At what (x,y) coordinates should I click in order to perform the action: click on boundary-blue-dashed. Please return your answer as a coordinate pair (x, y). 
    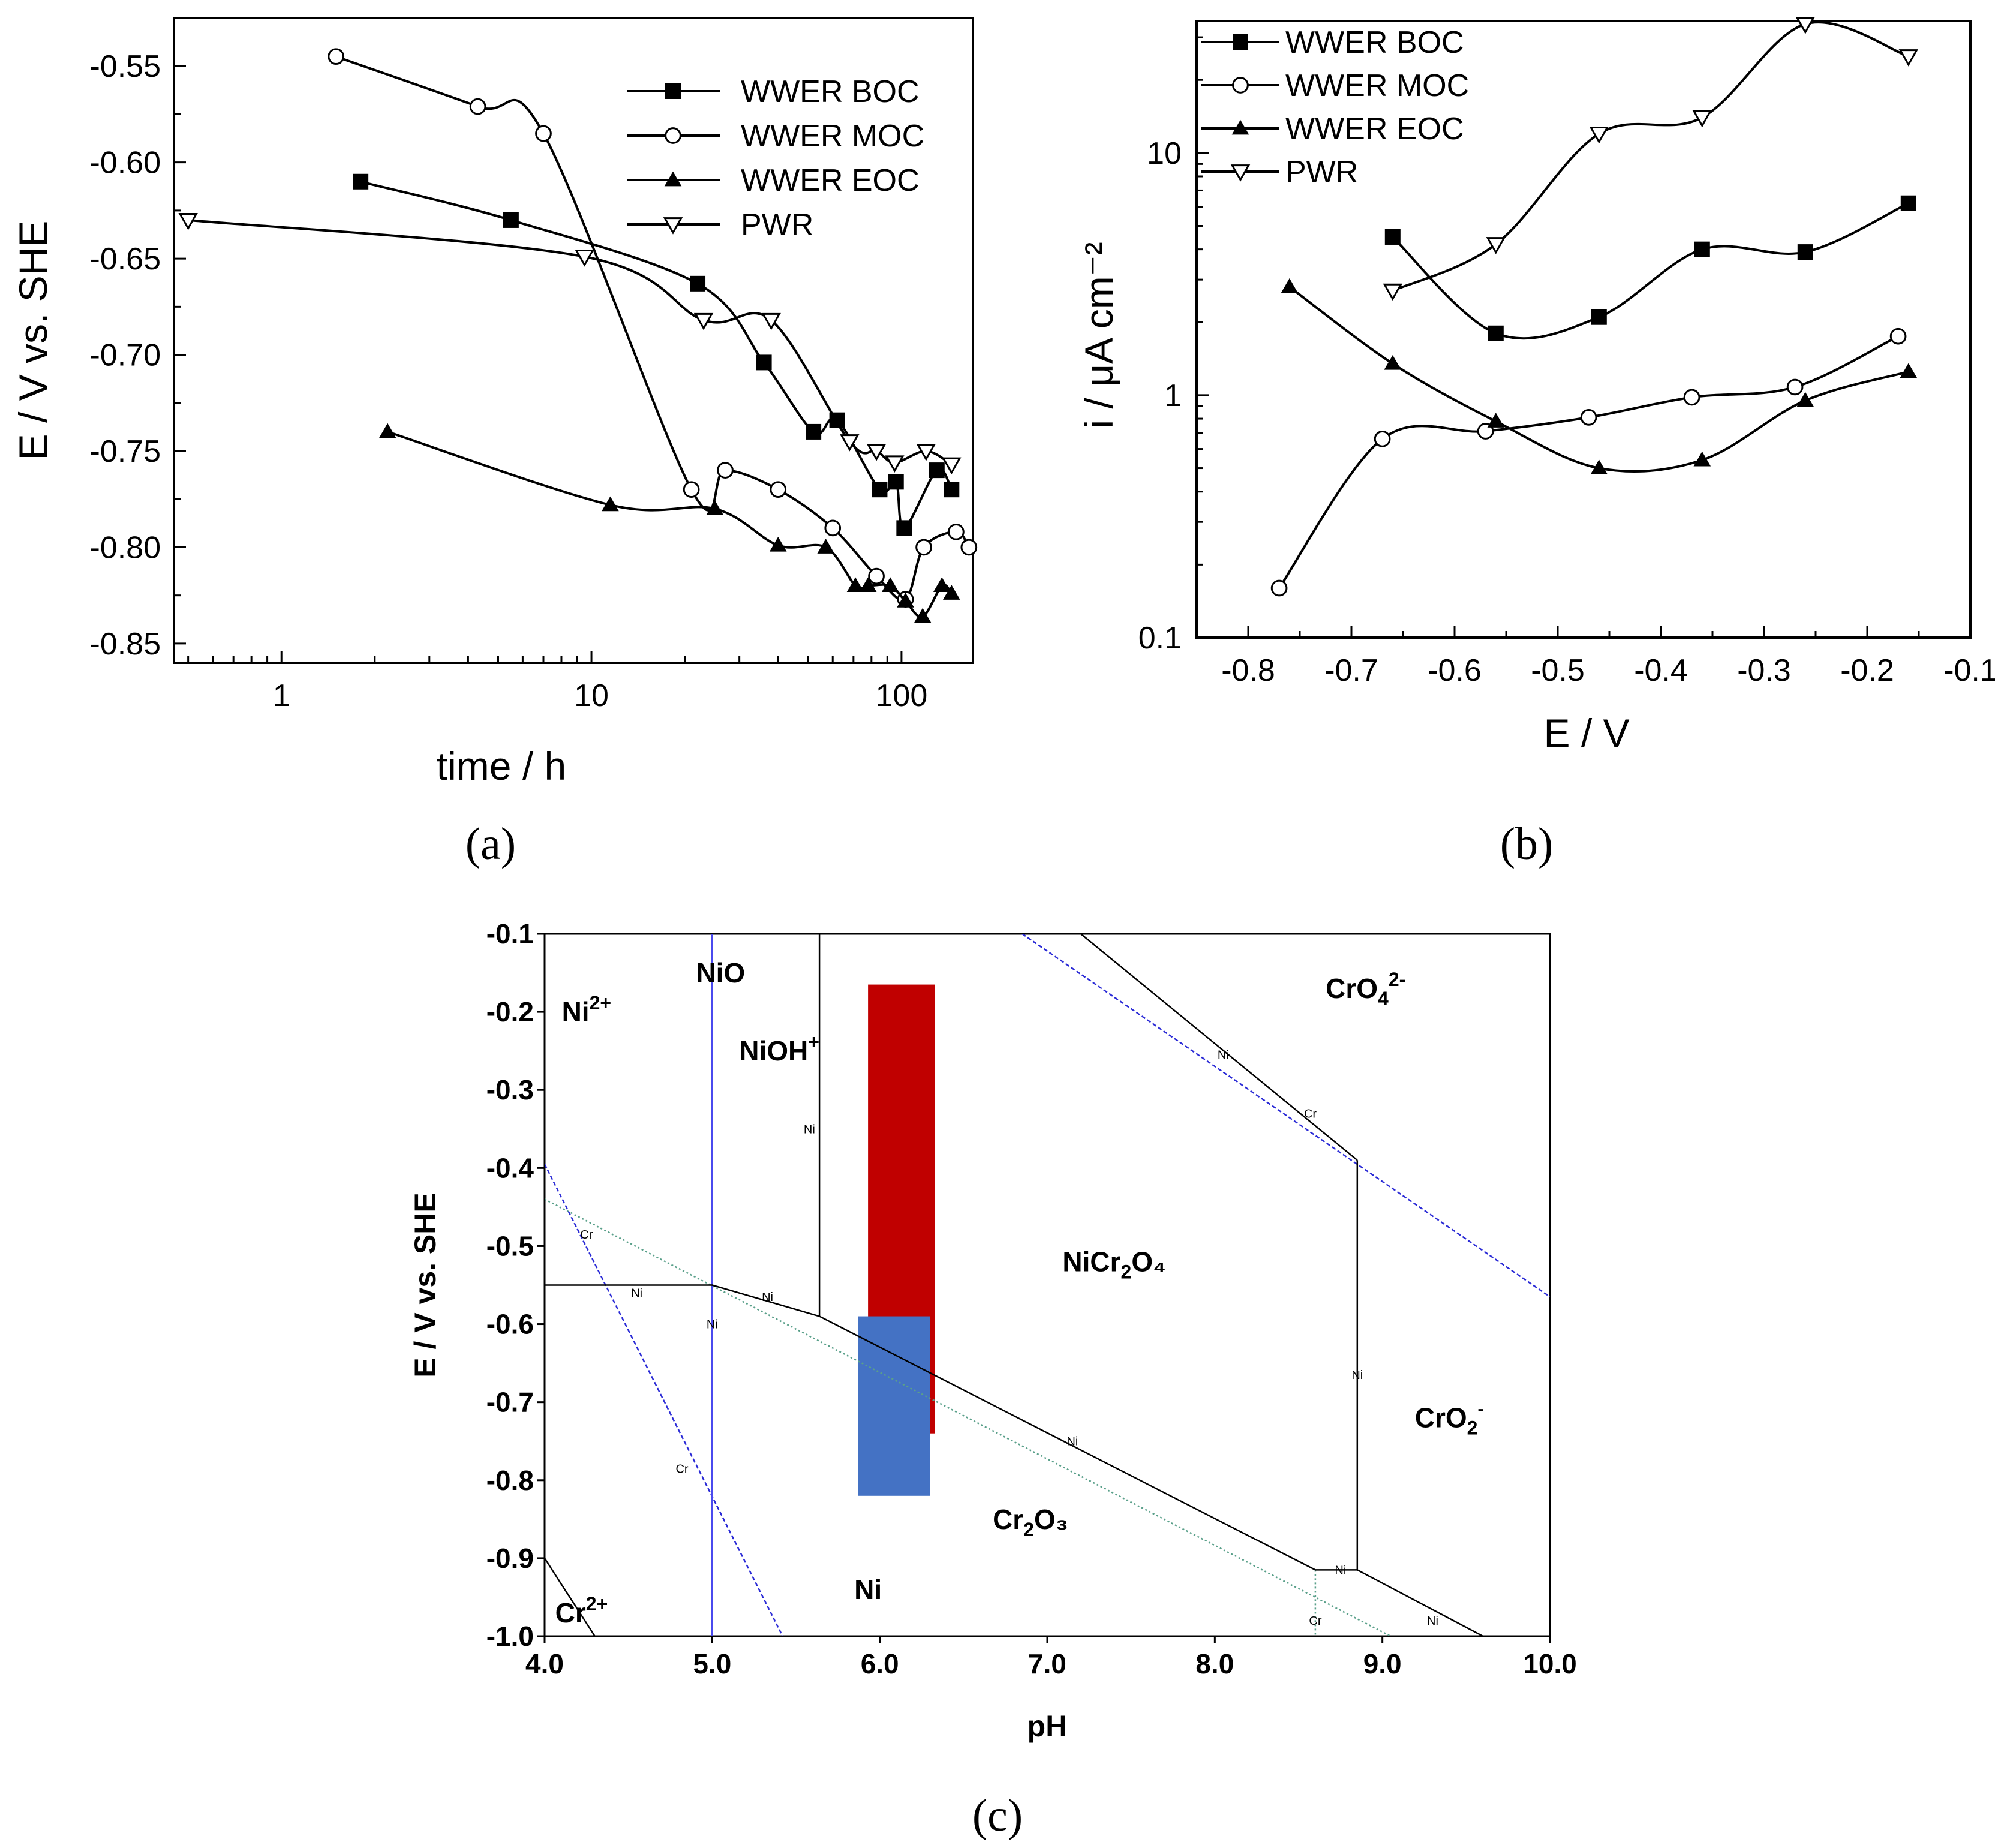
    Looking at the image, I should click on (664, 1400).